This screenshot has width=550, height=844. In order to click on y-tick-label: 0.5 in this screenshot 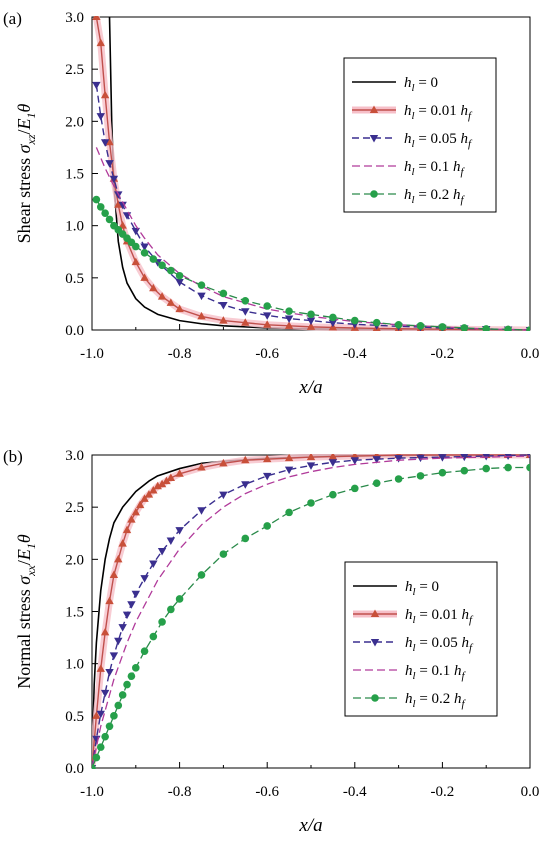, I will do `click(74, 279)`.